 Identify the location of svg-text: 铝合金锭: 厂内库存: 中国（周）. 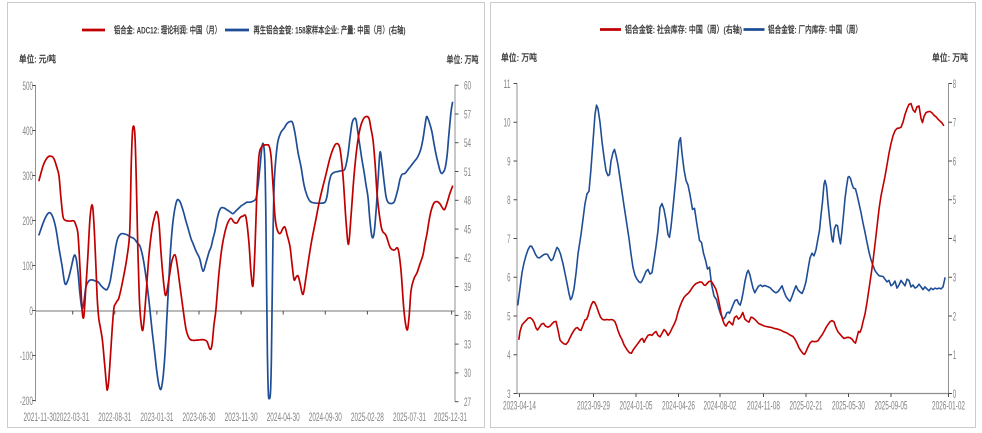
(815, 30).